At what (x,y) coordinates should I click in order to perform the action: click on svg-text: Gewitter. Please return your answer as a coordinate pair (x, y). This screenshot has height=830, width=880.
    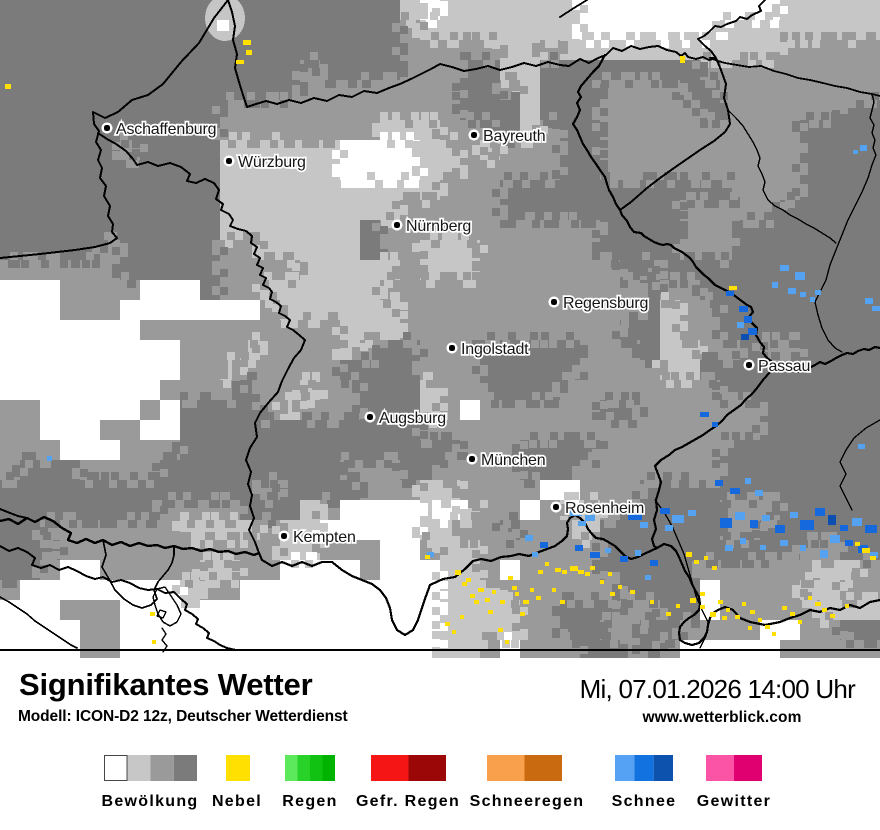
    Looking at the image, I should click on (734, 801).